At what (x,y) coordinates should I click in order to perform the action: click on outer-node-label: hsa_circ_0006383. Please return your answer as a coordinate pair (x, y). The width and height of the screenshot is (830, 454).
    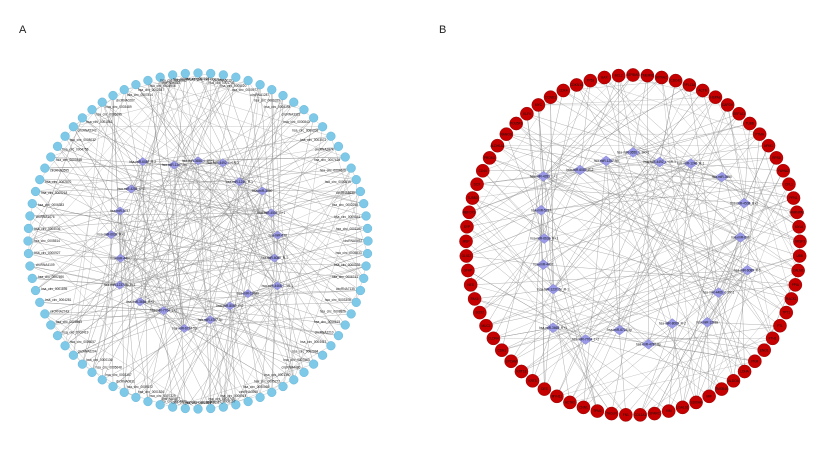
    Looking at the image, I should click on (51, 205).